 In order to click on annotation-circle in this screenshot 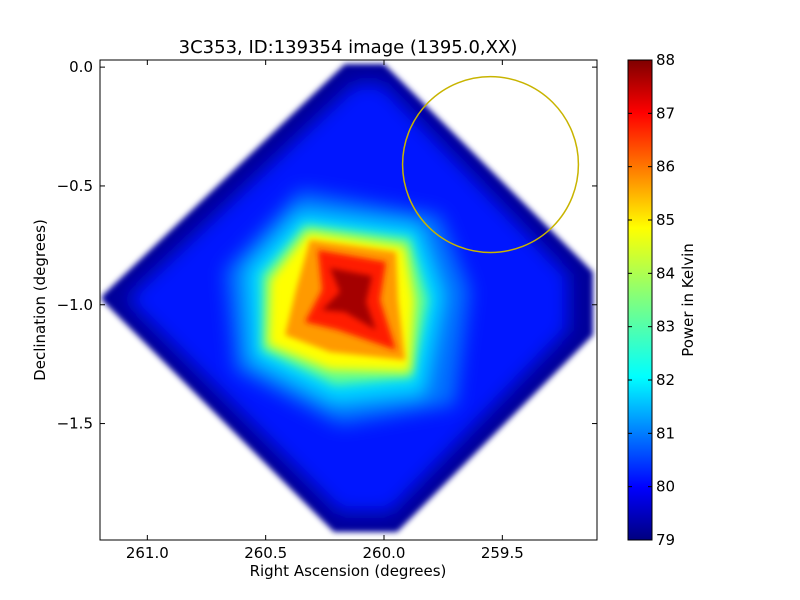, I will do `click(490, 164)`.